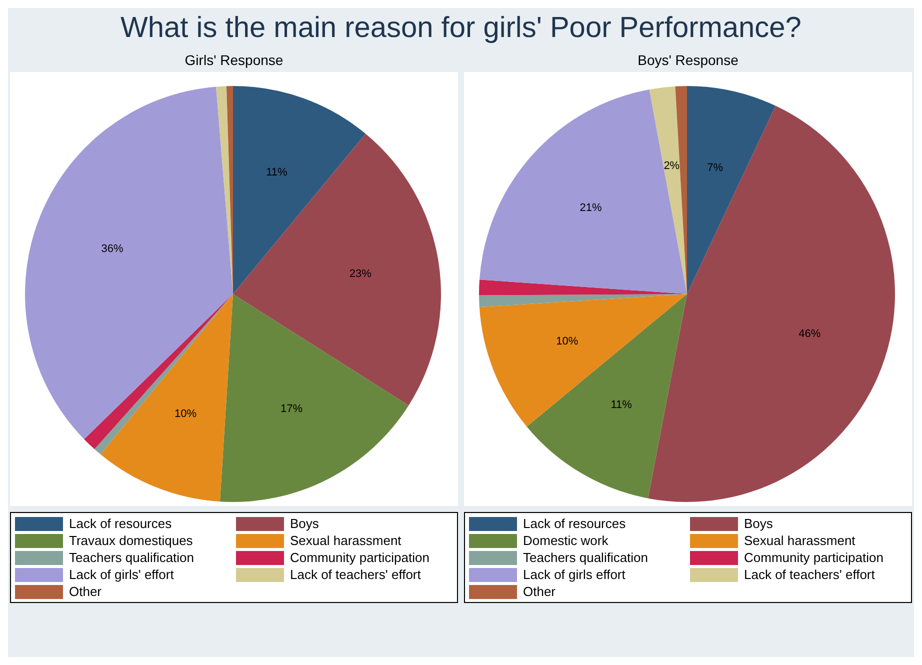  What do you see at coordinates (688, 61) in the screenshot?
I see `chart-subtitle: Boys' Response` at bounding box center [688, 61].